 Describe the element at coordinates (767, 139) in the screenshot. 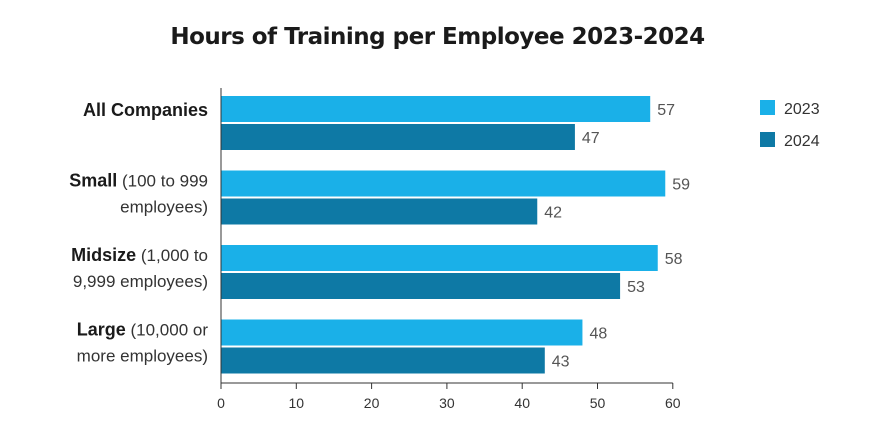

I see `legend-swatch-2024` at that location.